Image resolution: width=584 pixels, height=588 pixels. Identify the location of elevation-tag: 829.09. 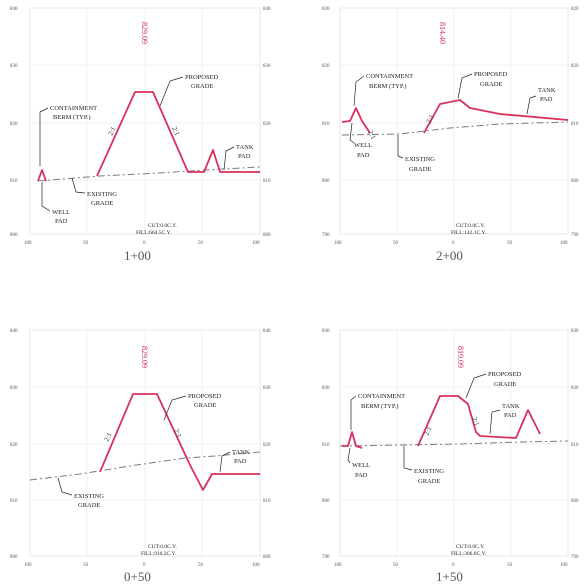
(144, 33).